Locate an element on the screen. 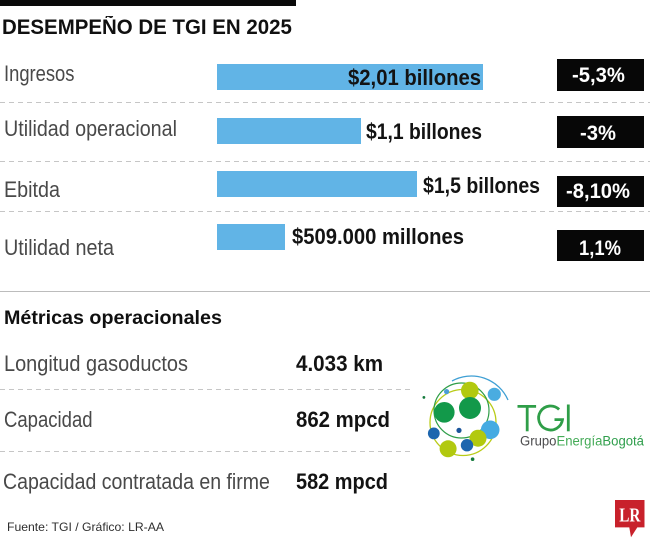  svg-text: GrupoEnergíaBogotá is located at coordinates (582, 441).